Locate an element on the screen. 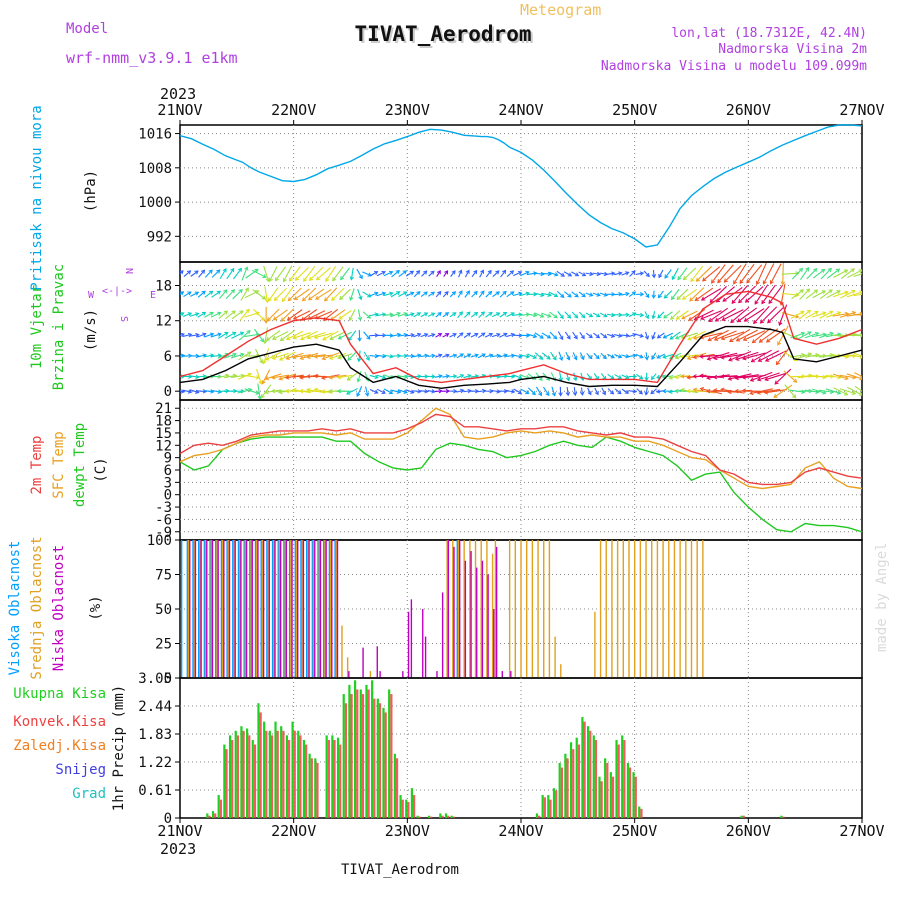 The width and height of the screenshot is (900, 900). legend-hail: Grad is located at coordinates (89, 794).